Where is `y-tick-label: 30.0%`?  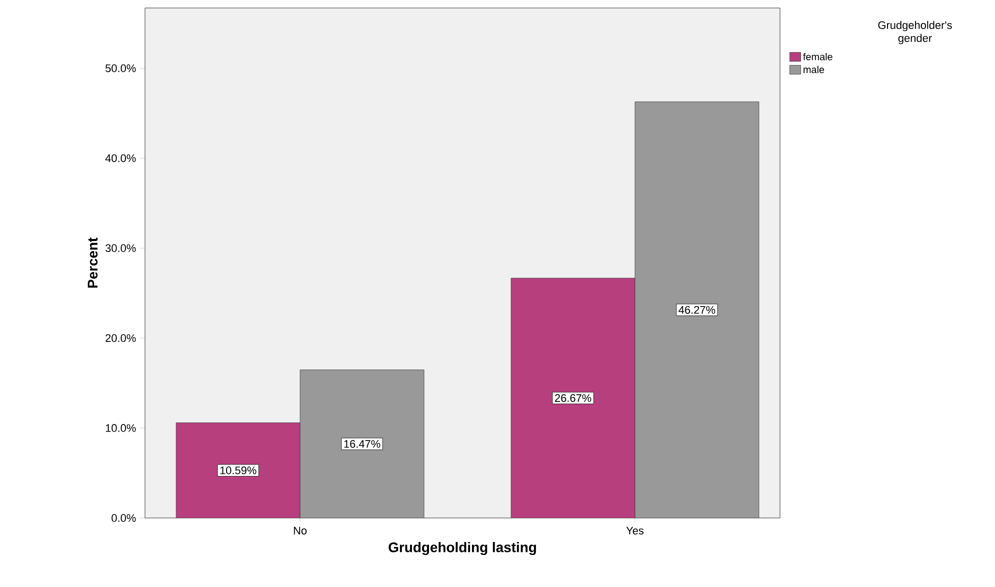
y-tick-label: 30.0% is located at coordinates (121, 248).